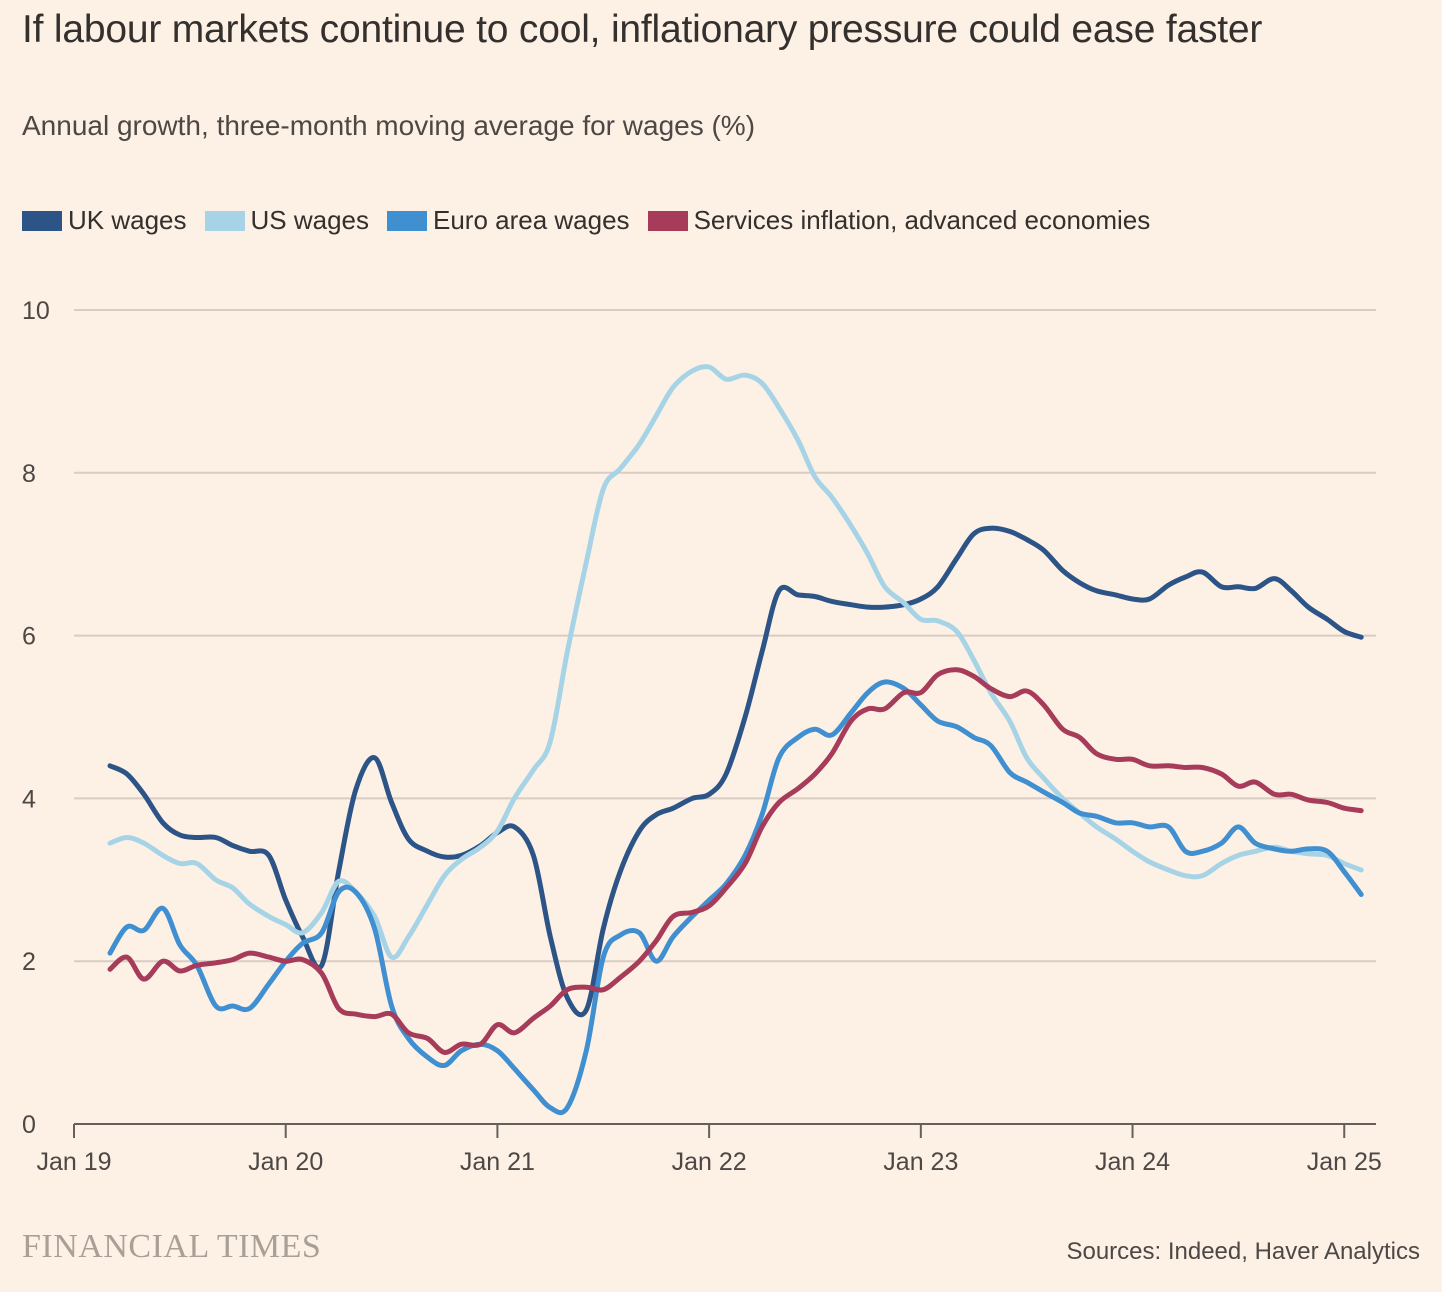  Describe the element at coordinates (29, 962) in the screenshot. I see `y-tick-label: 2` at that location.